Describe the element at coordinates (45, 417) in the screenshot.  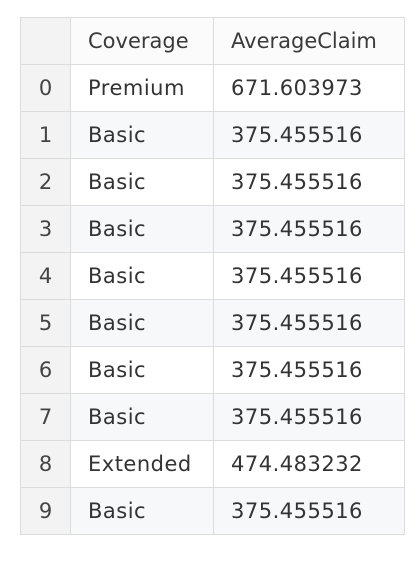
I see `row-index-cell: 7` at that location.